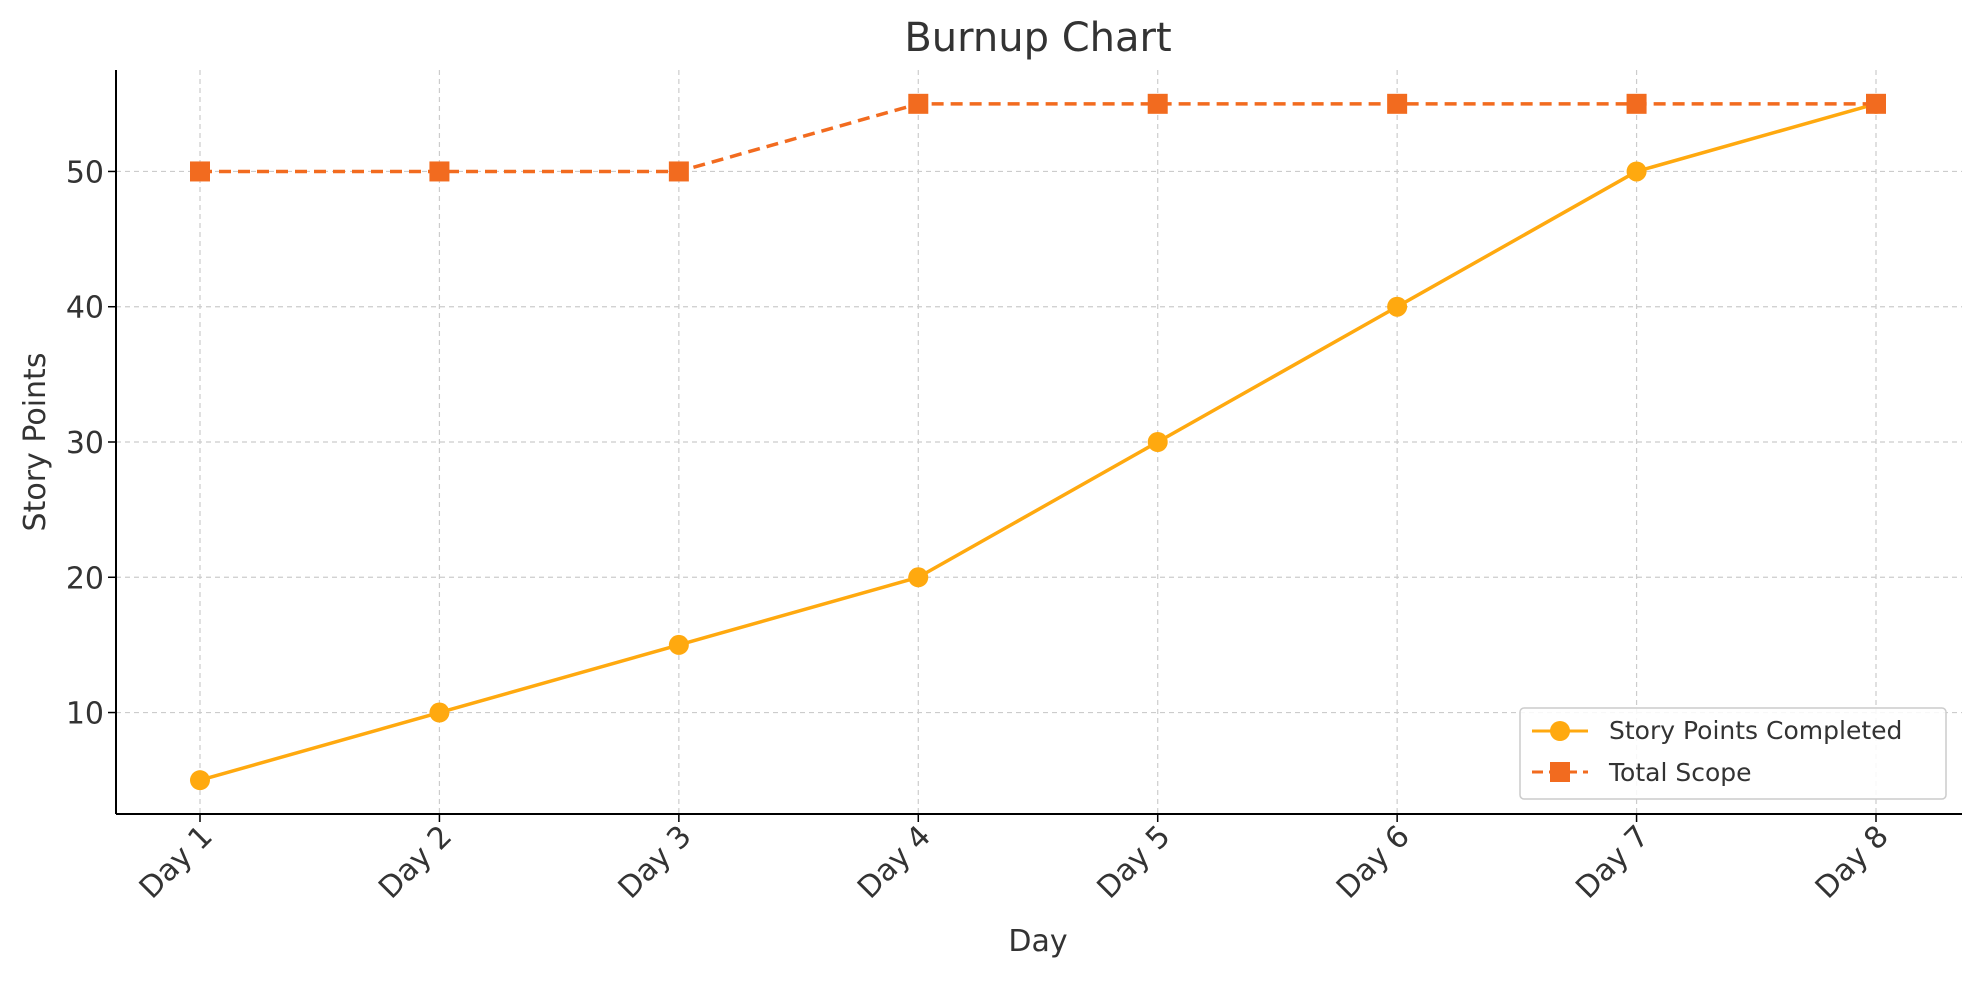 This screenshot has width=1979, height=984. I want to click on x-tick-label: Day 1, so click(176, 862).